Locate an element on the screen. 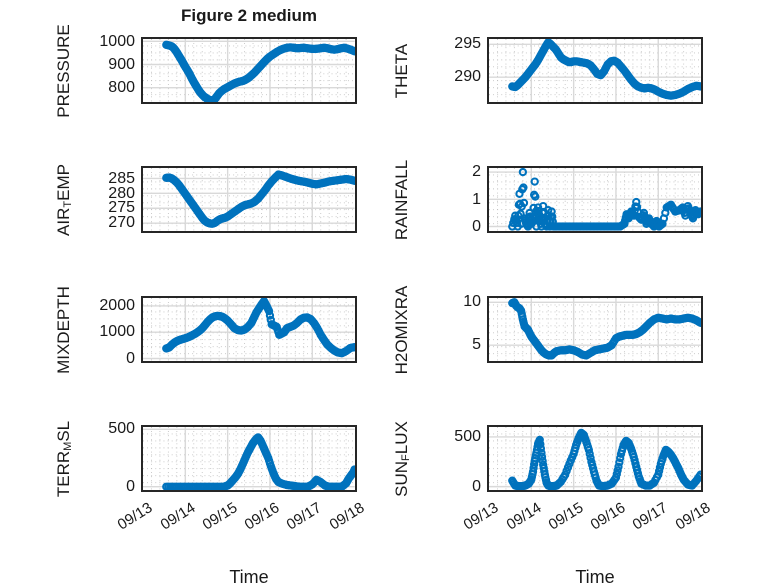 Image resolution: width=778 pixels, height=588 pixels. ytick-air_temp-1: 275 is located at coordinates (121, 208).